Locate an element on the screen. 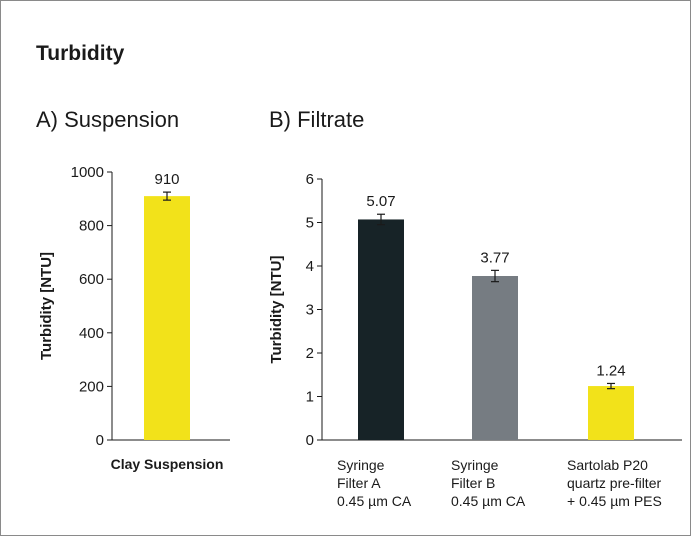  x-category-label: Clay Suspension is located at coordinates (167, 464).